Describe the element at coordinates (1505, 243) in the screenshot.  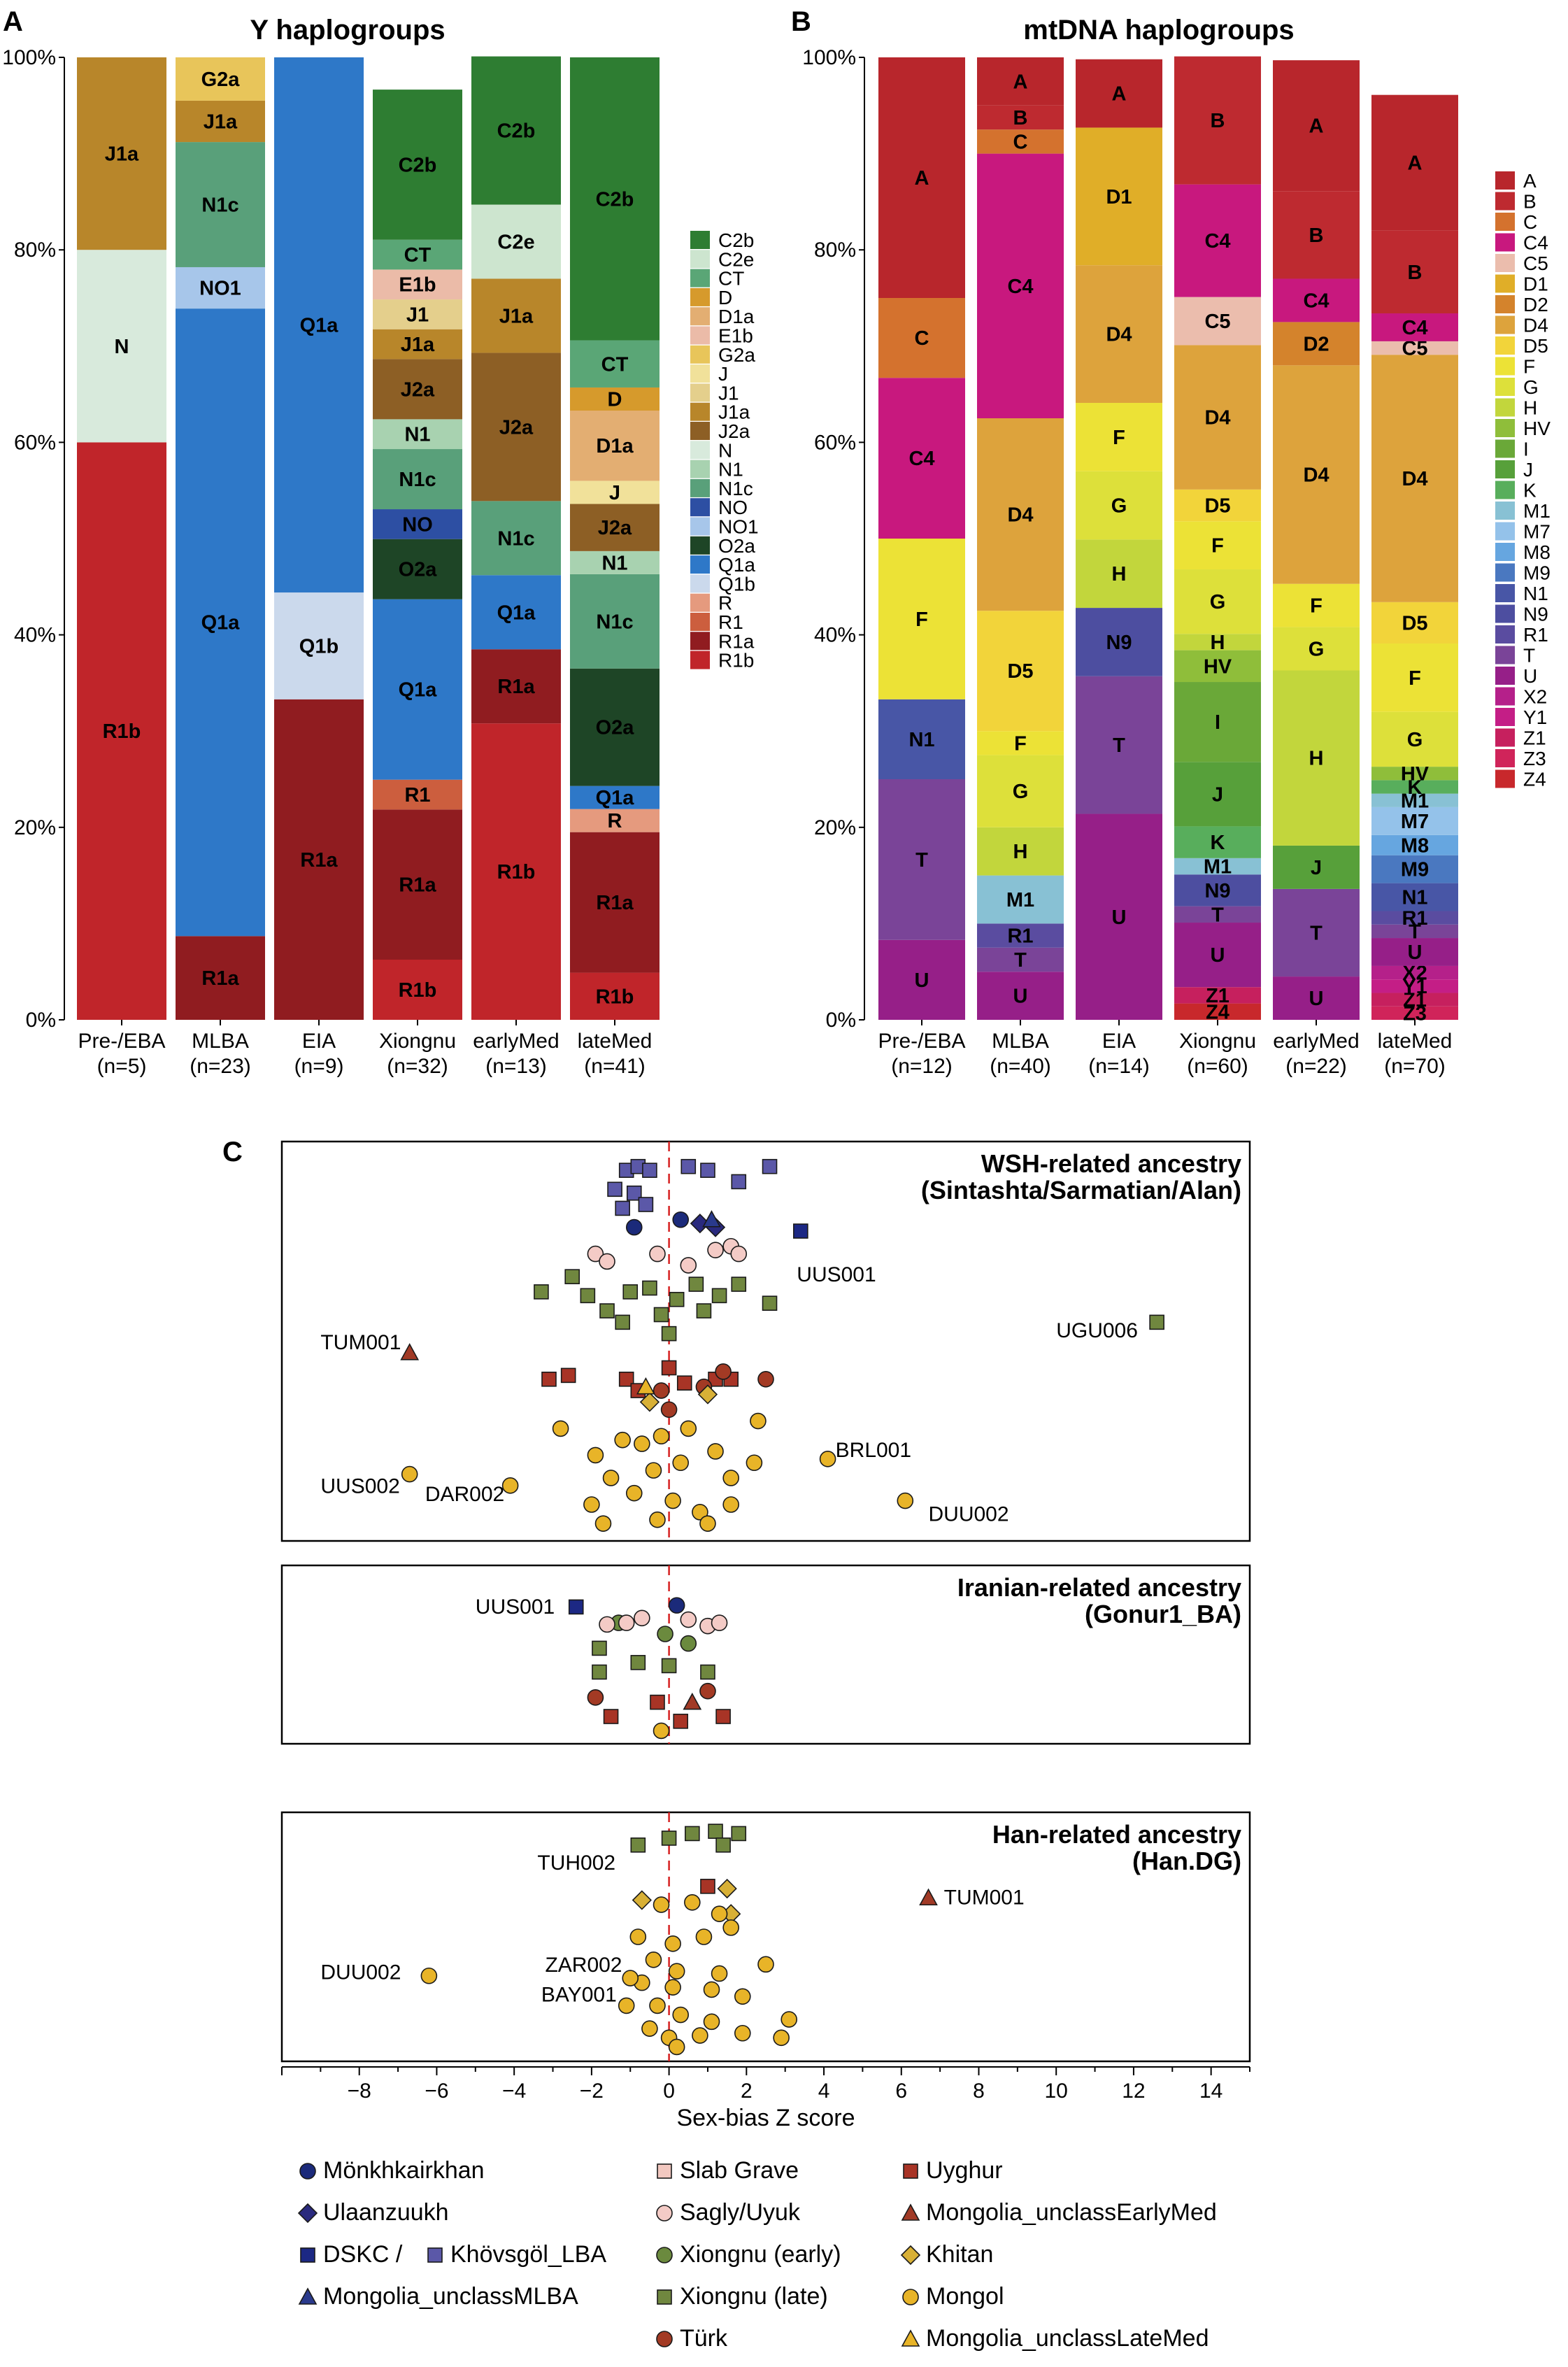
I see `legend-swatch-c4` at that location.